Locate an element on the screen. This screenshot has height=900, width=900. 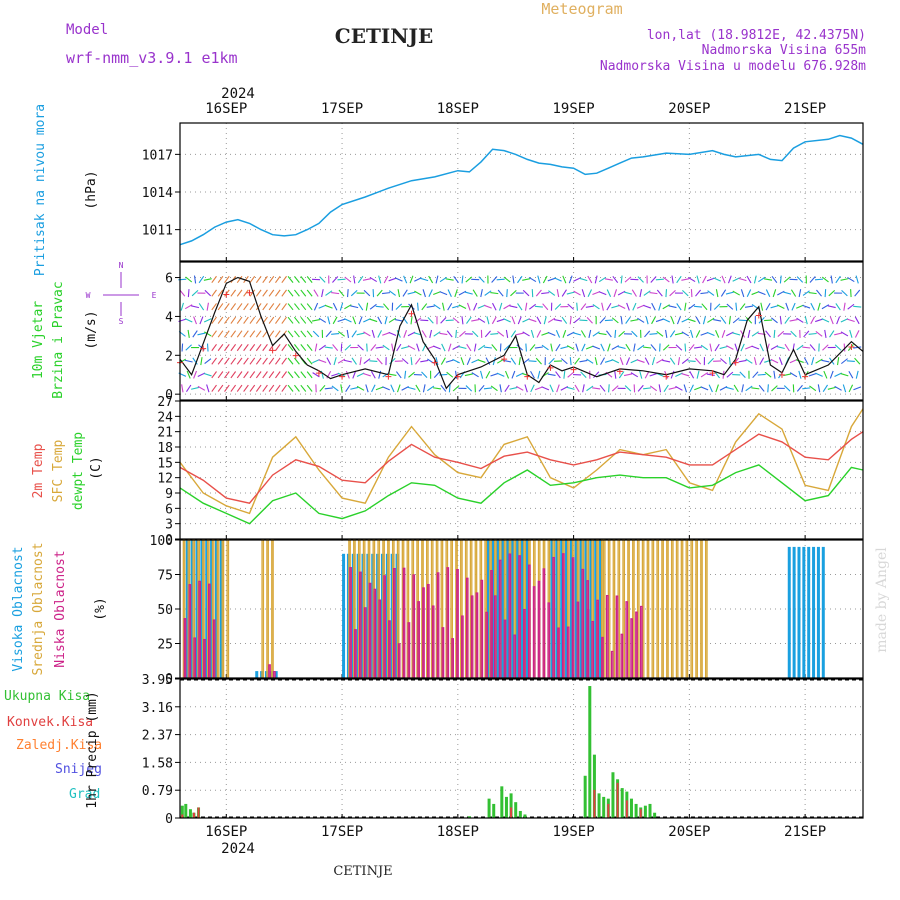
meteogram-title: Meteogram is located at coordinates (581, 9).